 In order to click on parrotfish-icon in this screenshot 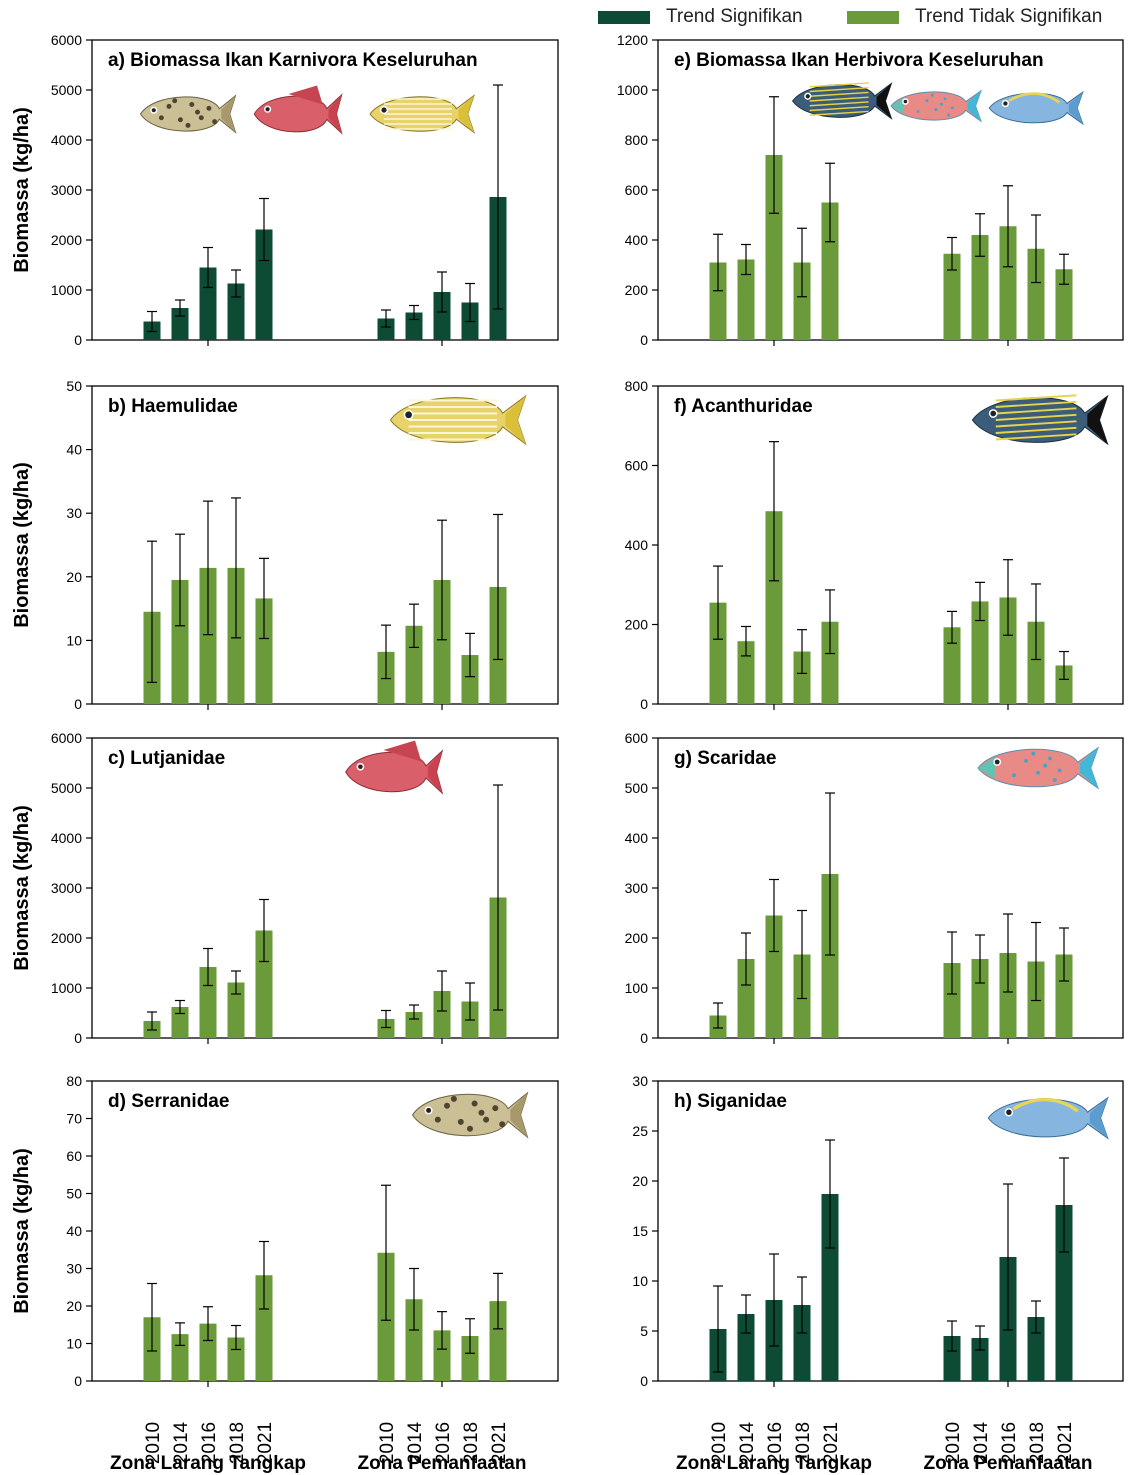, I will do `click(936, 106)`.